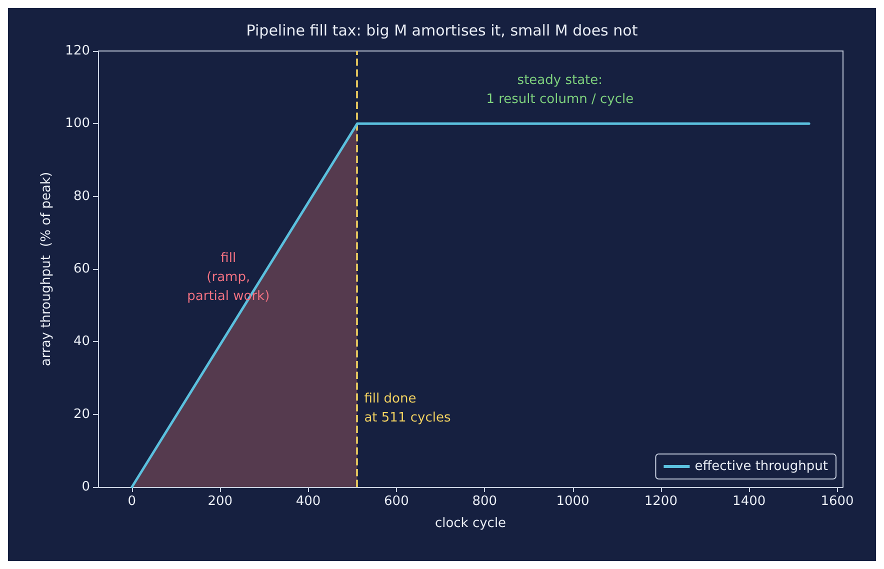 This screenshot has width=884, height=569. What do you see at coordinates (396, 501) in the screenshot?
I see `x-tick-label: 600` at bounding box center [396, 501].